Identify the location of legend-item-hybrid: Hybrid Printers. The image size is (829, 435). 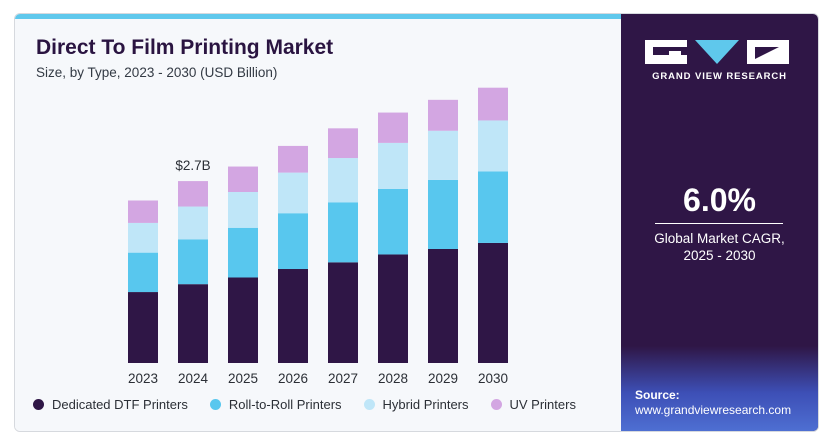
(416, 404).